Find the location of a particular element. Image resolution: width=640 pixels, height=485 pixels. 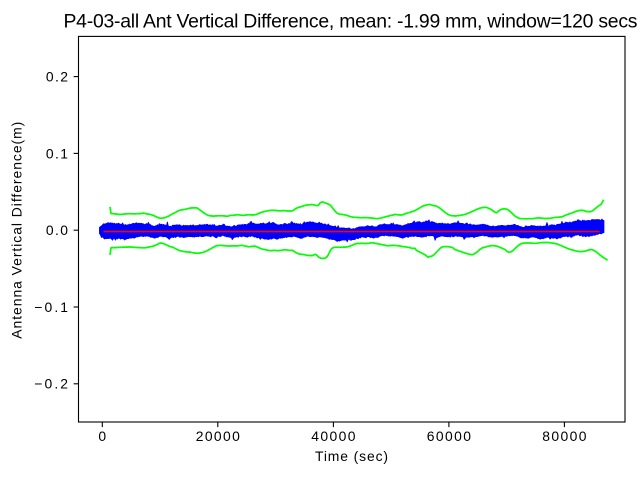

svg-text: 0.2 is located at coordinates (57, 76).